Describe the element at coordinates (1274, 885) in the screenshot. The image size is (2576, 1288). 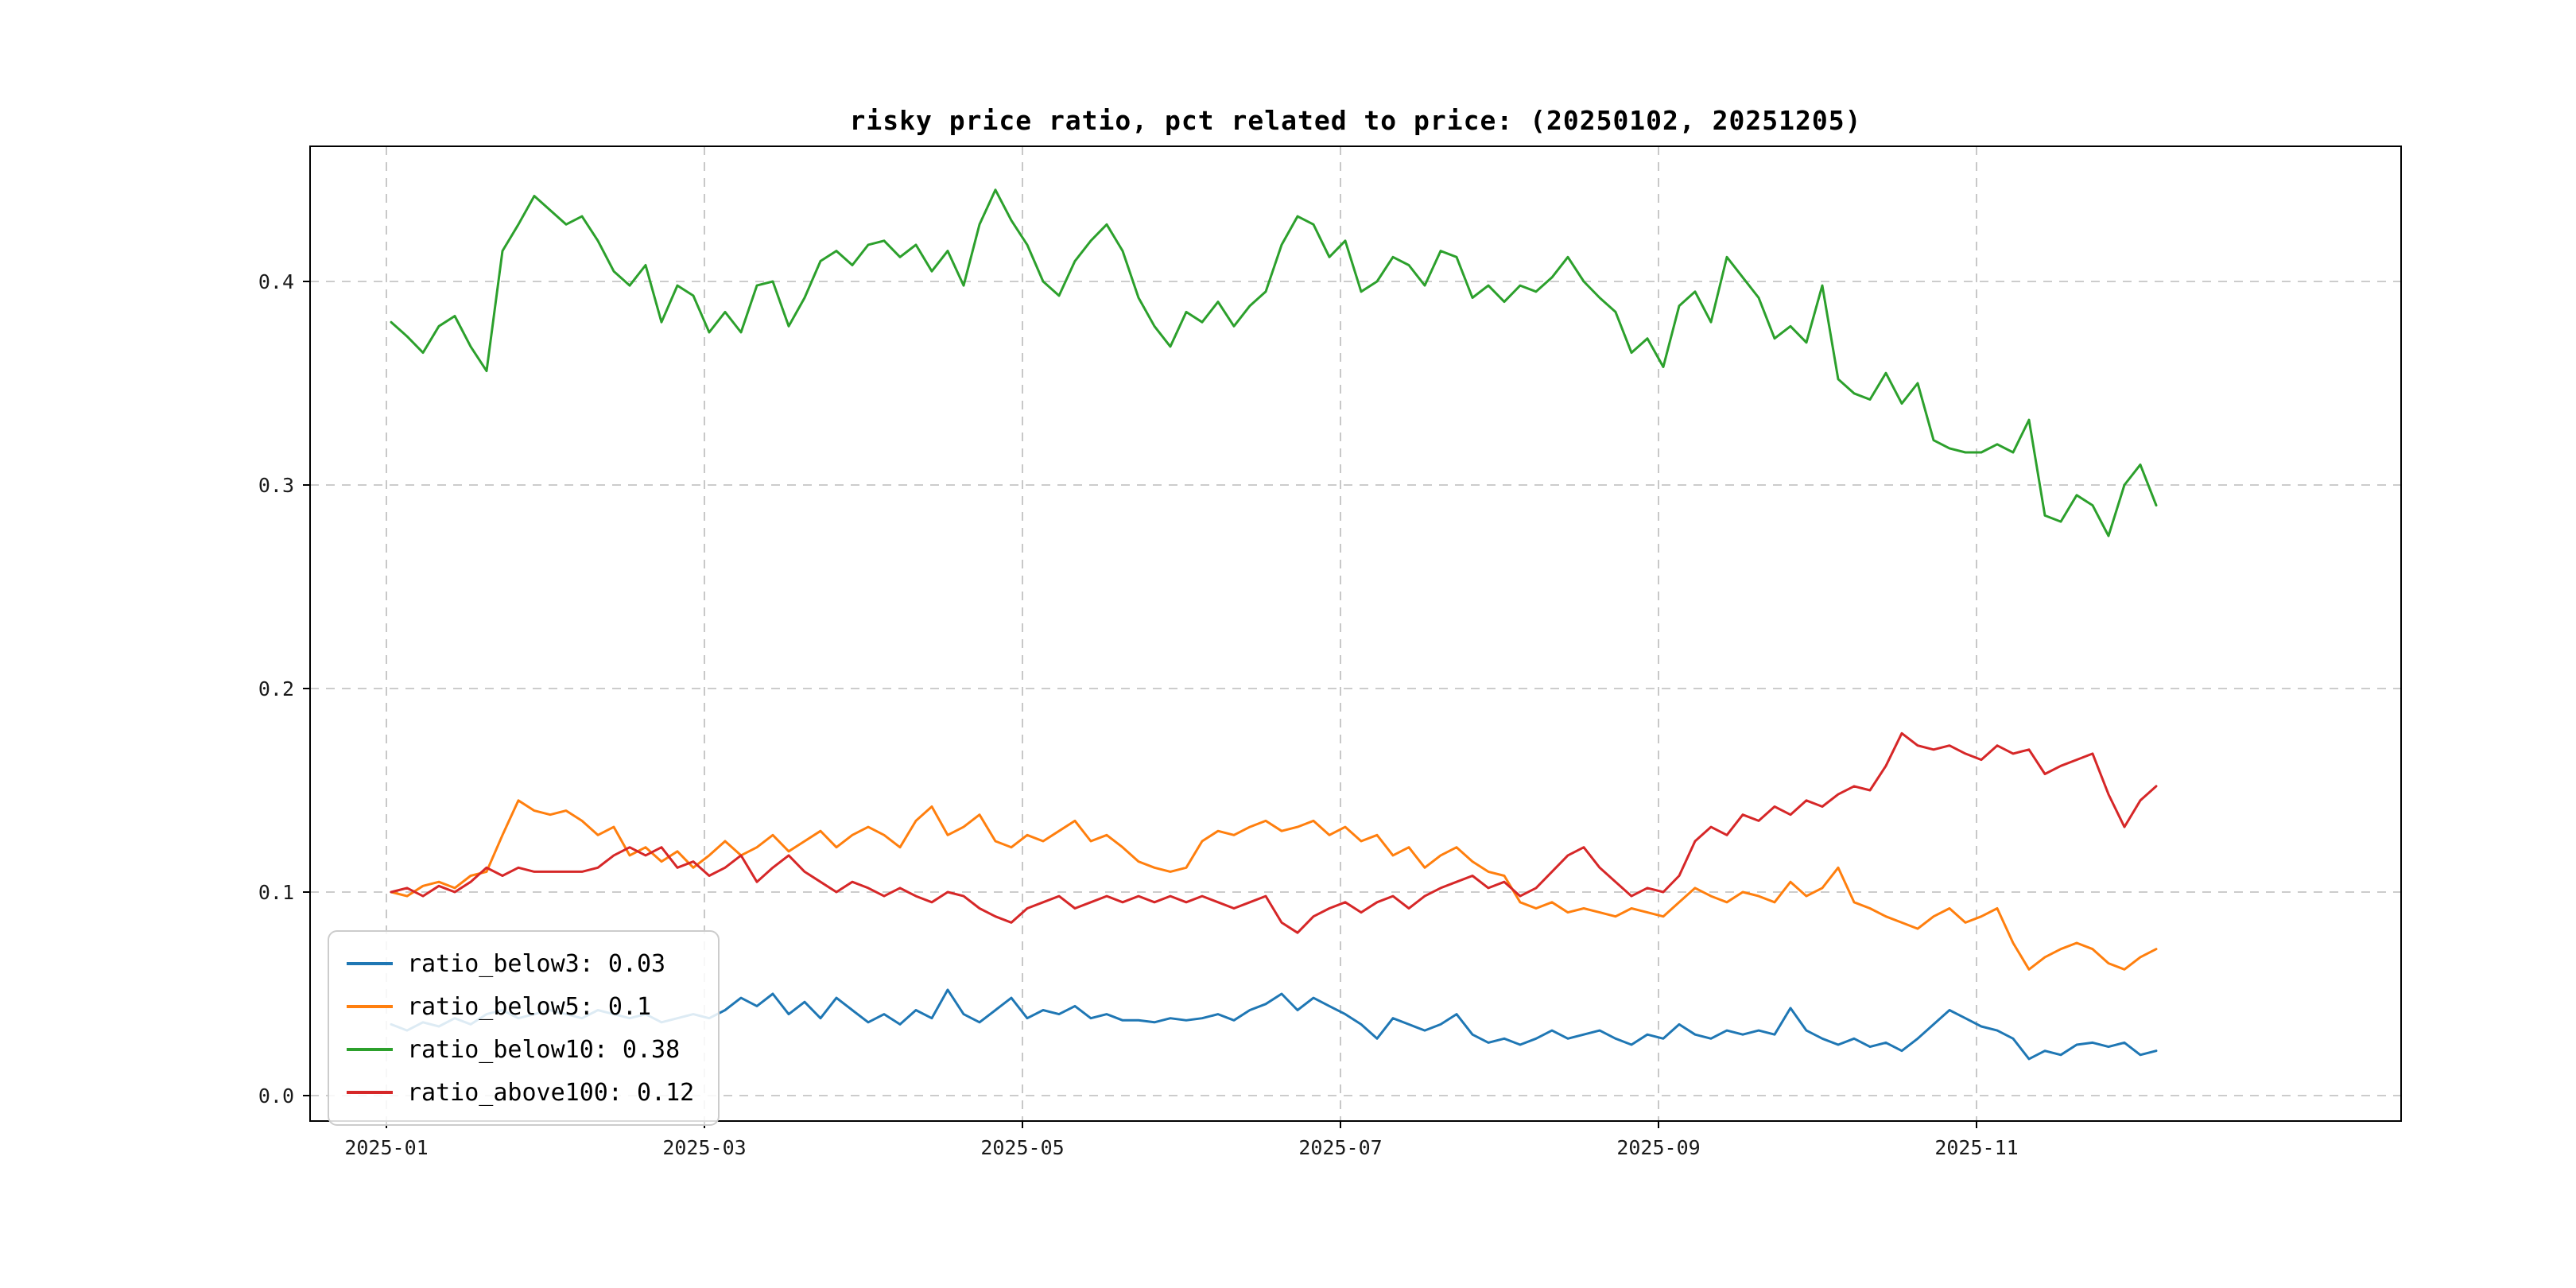
I see `series-line-ratio_below5` at that location.